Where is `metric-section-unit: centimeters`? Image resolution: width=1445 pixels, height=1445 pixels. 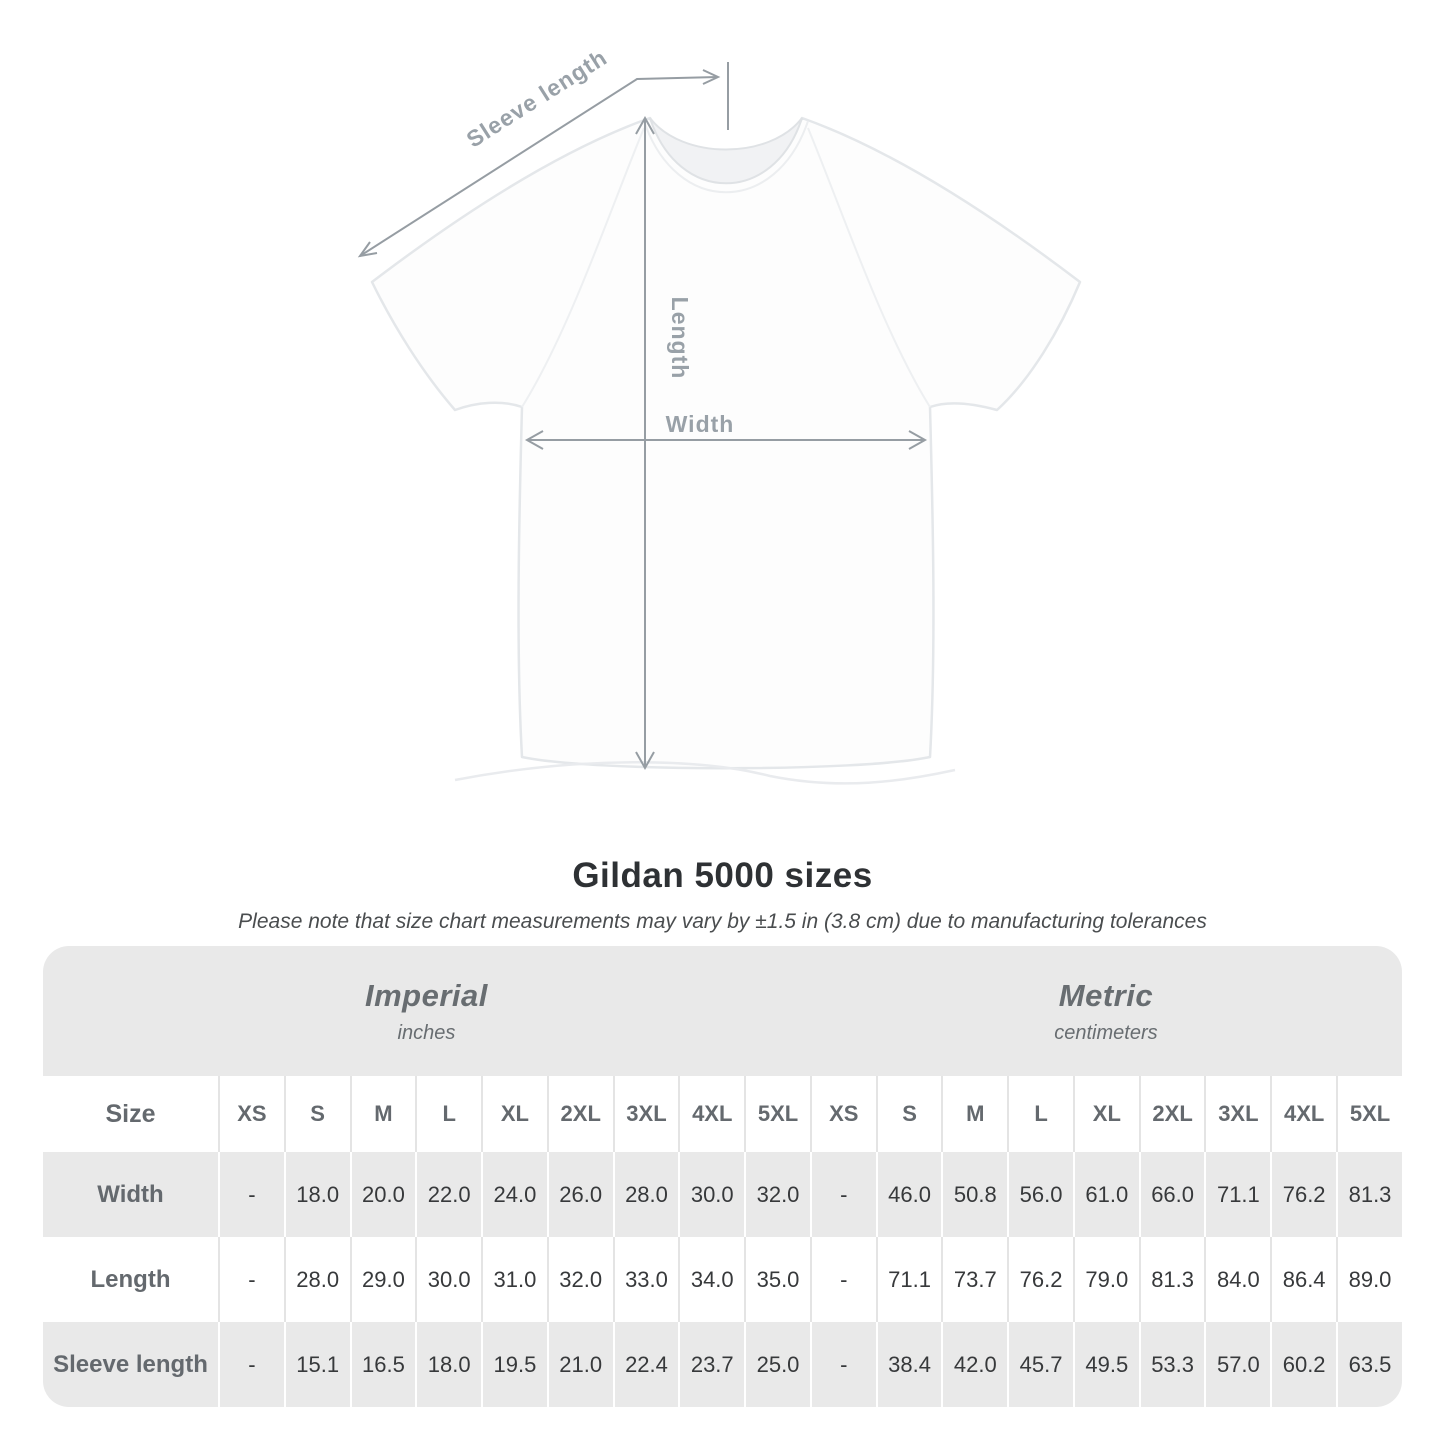 metric-section-unit: centimeters is located at coordinates (1106, 1032).